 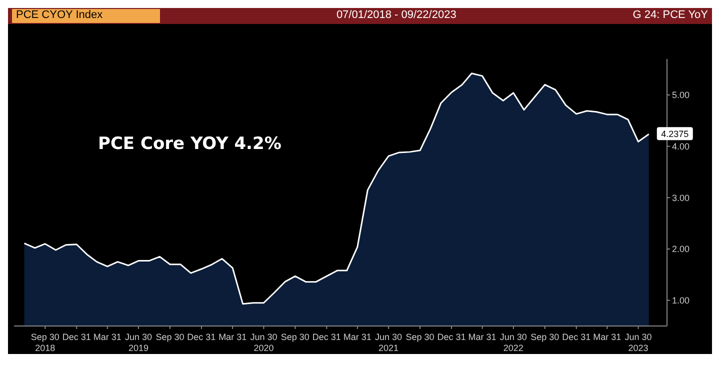 What do you see at coordinates (396, 16) in the screenshot?
I see `text: 07/01/2018 - 09/22/2023` at bounding box center [396, 16].